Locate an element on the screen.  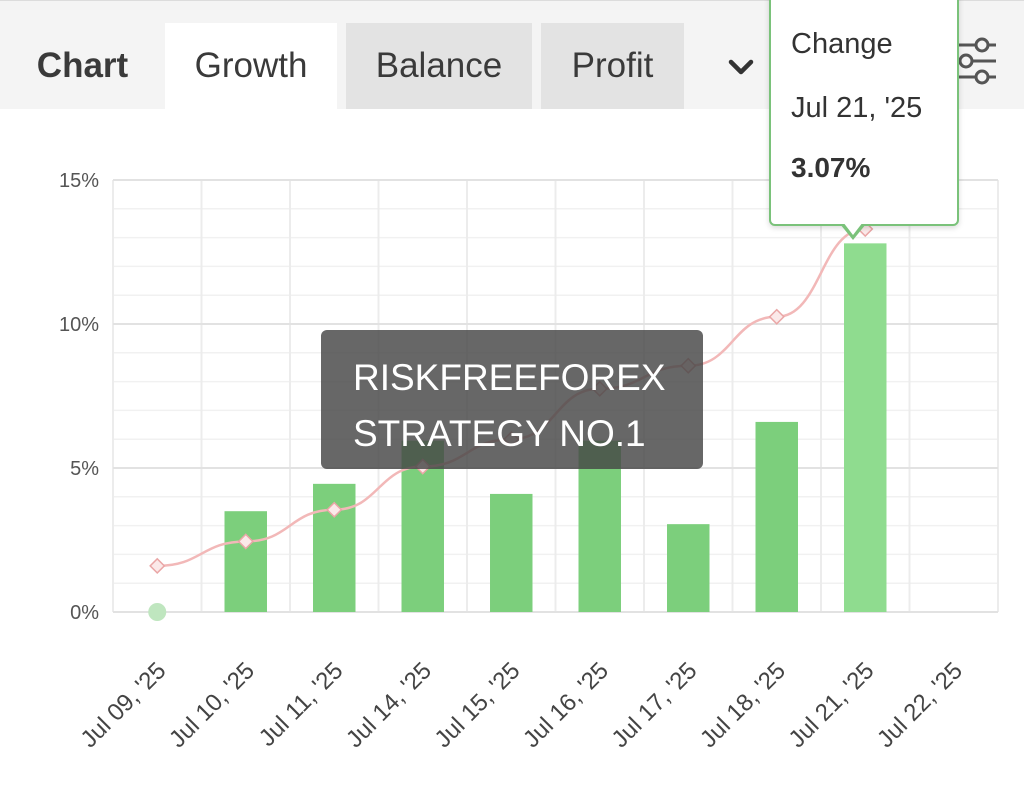
x-tick-label: Jul 14, '25 is located at coordinates (389, 705).